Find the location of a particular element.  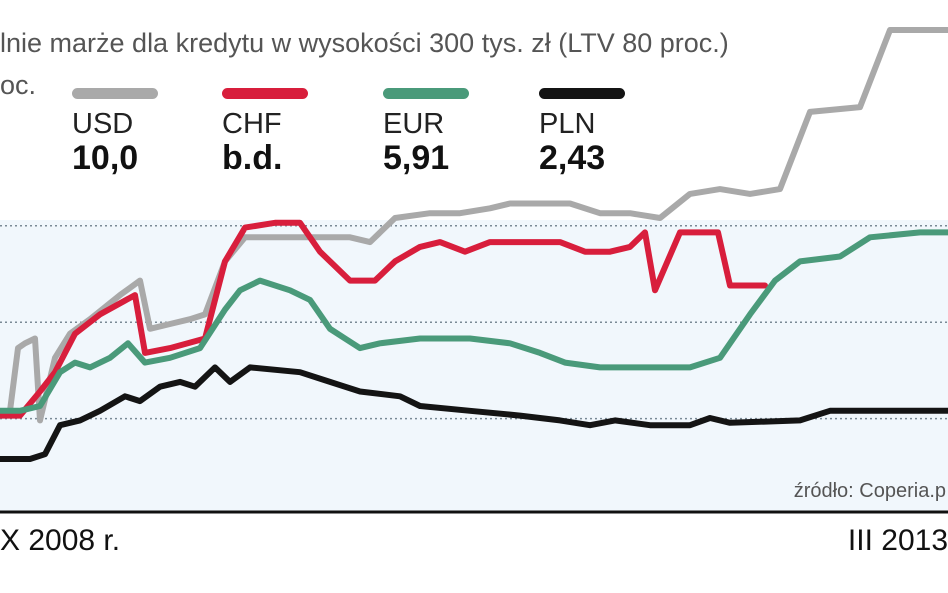

legend-swatch-pln is located at coordinates (582, 93).